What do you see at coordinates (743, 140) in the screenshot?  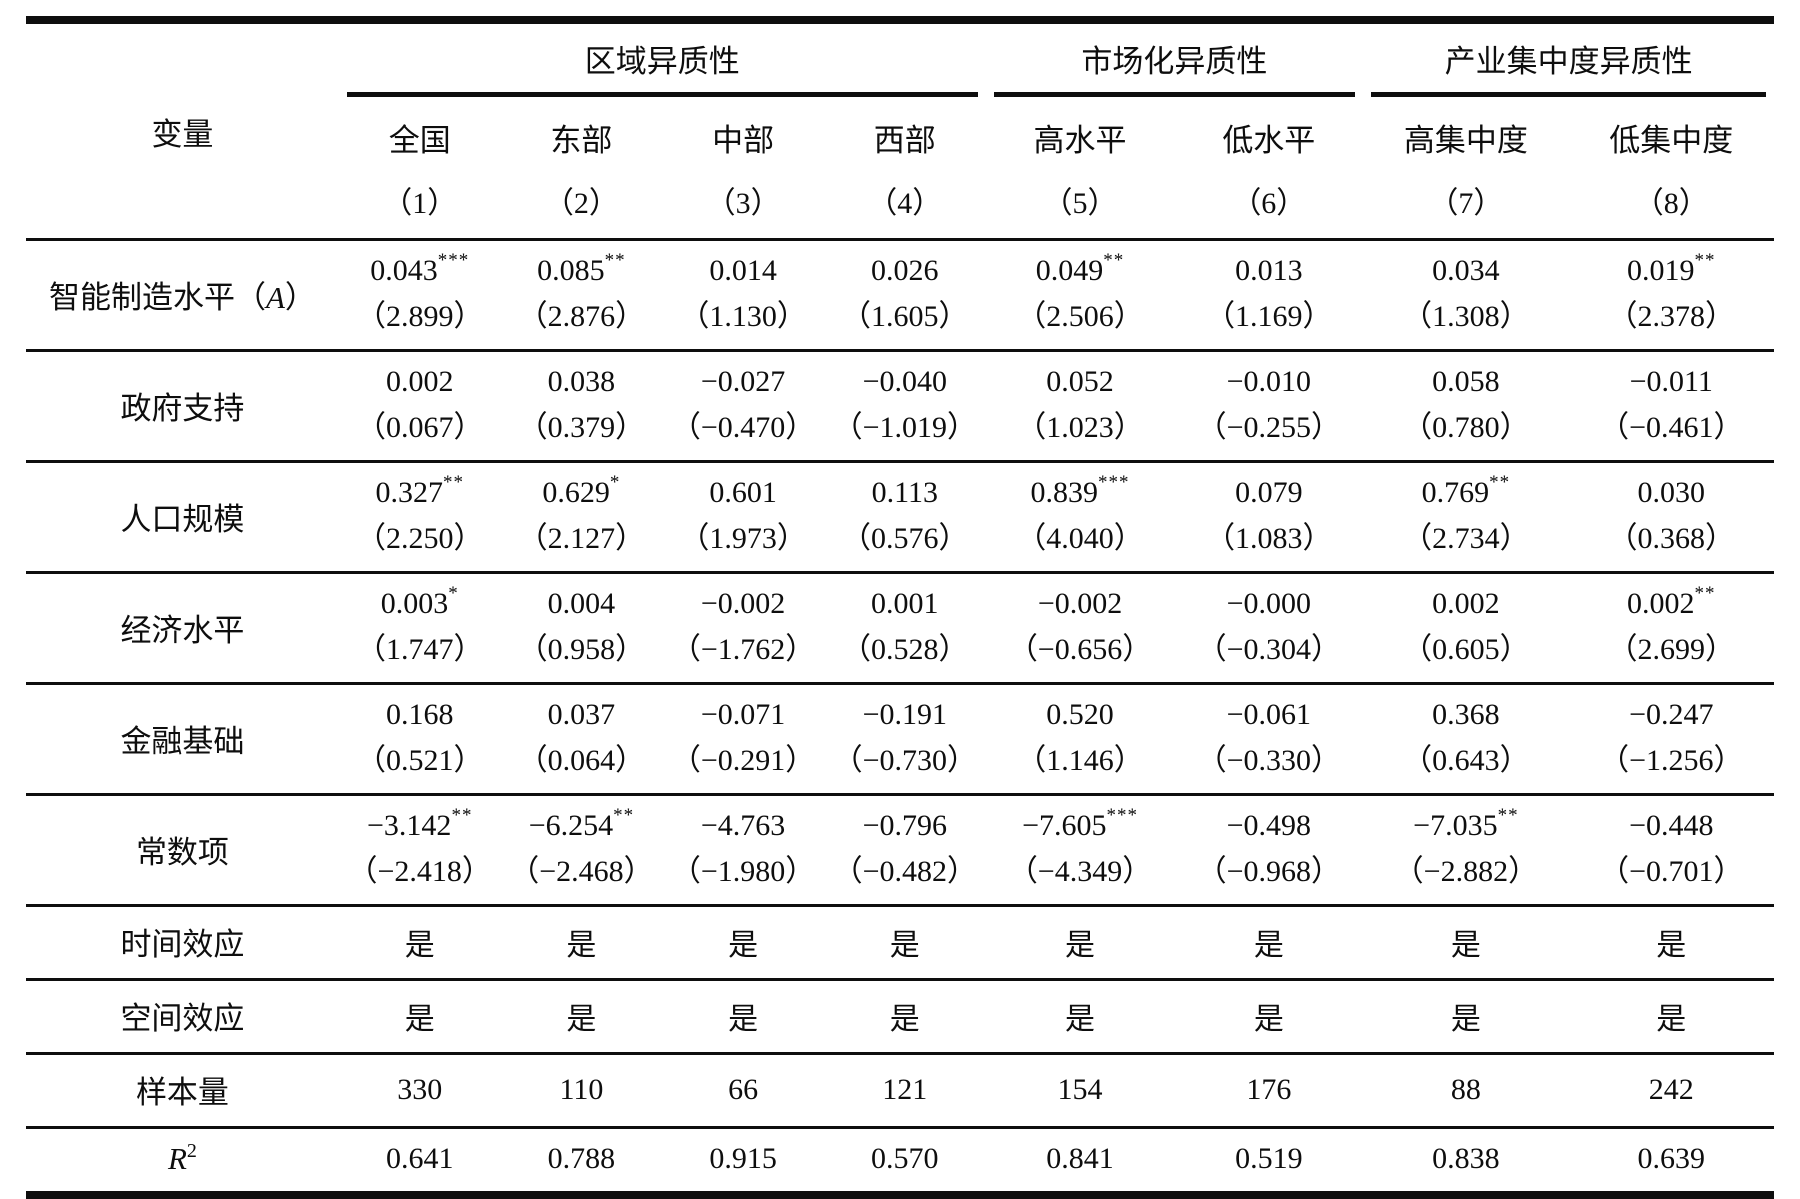 I see `column-header-central: 中部` at bounding box center [743, 140].